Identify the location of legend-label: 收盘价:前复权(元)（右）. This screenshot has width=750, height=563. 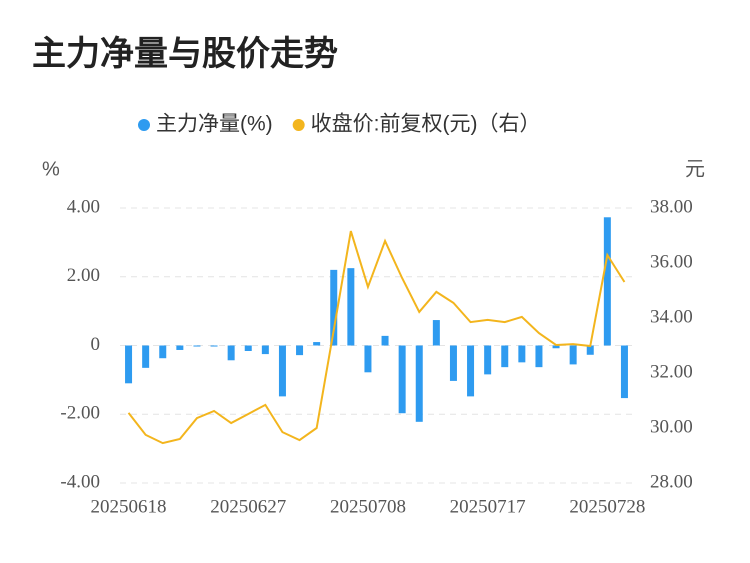
(426, 124).